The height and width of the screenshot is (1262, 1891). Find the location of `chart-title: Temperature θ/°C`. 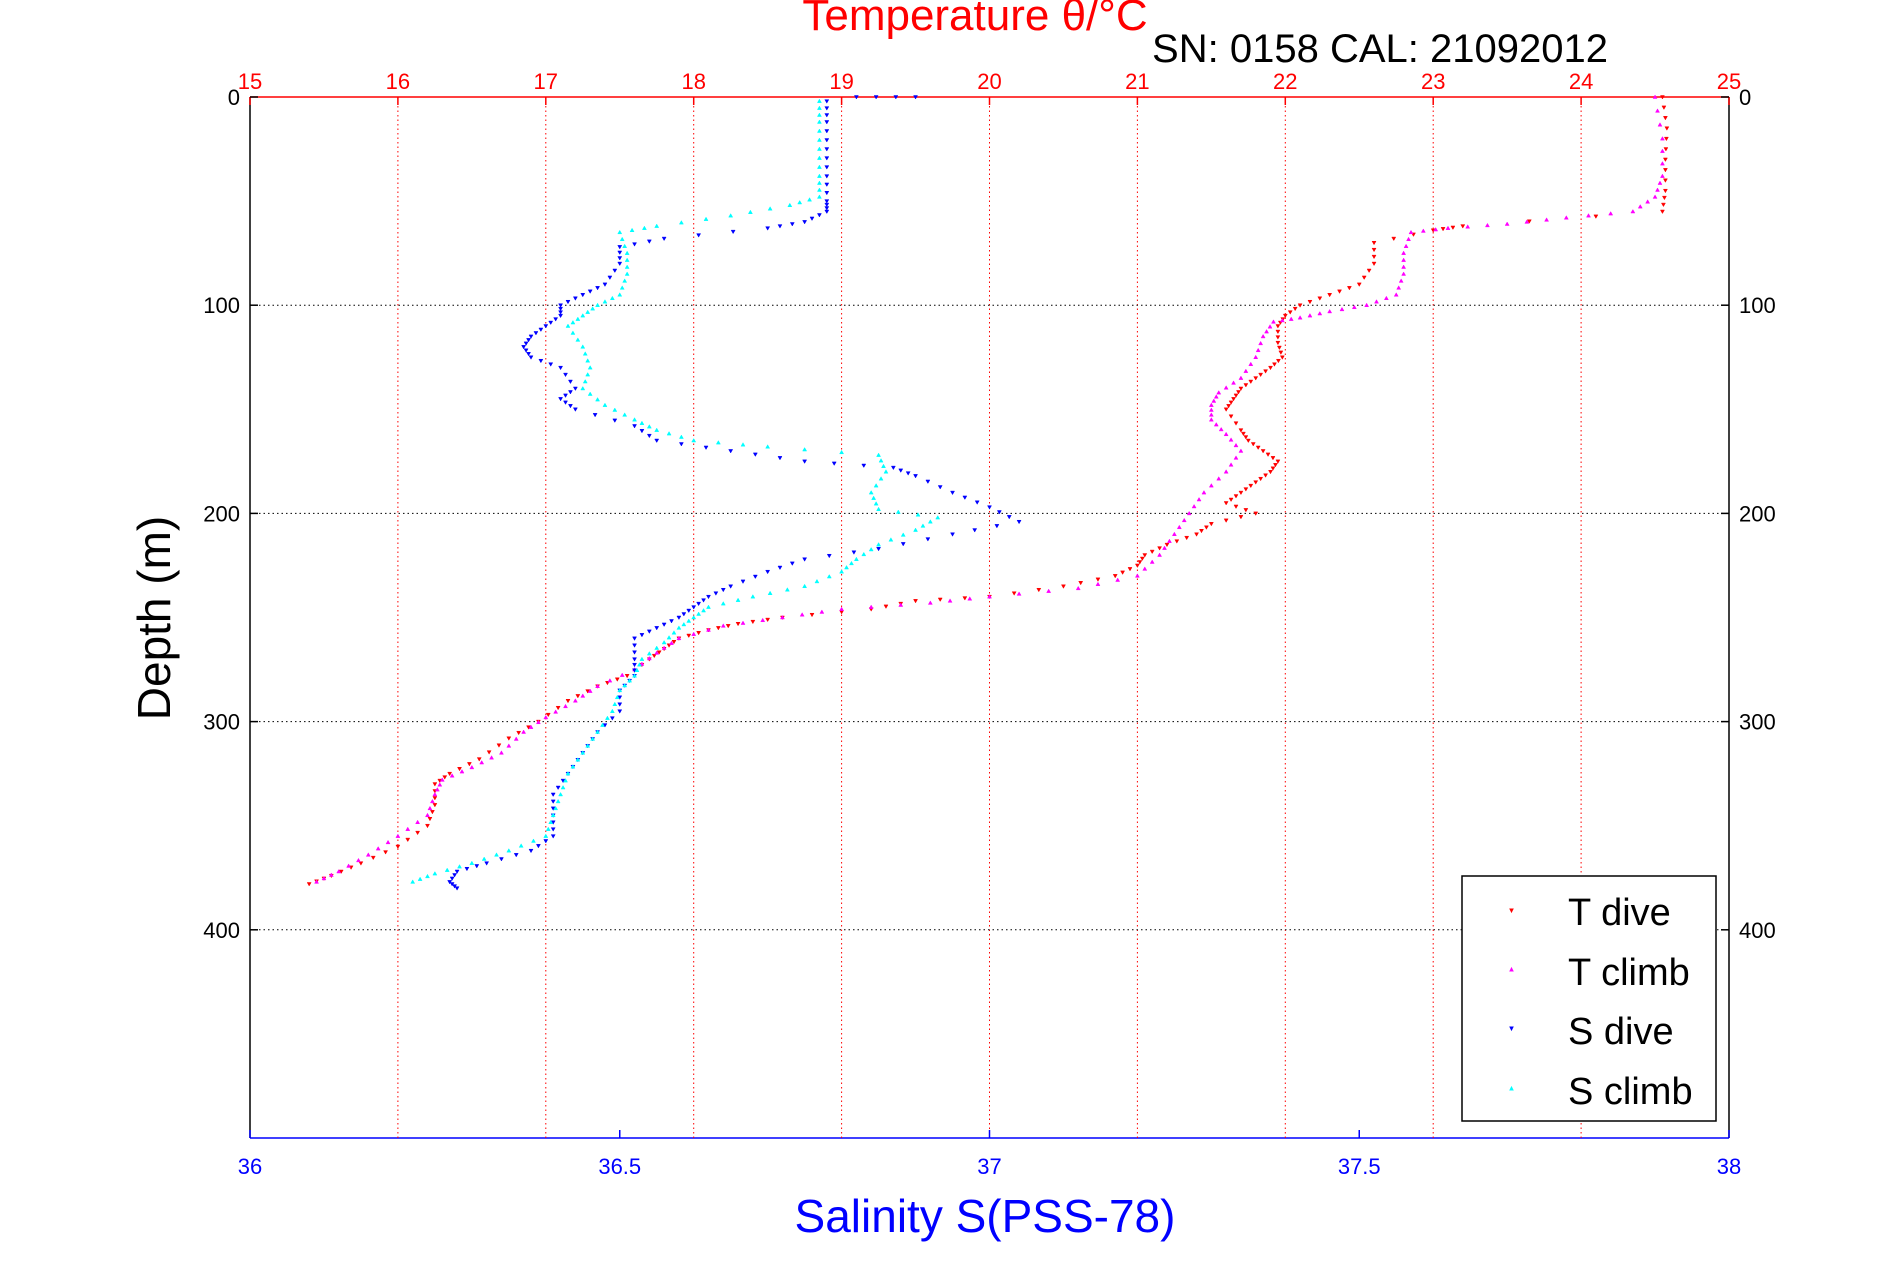

chart-title: Temperature θ/°C is located at coordinates (974, 20).